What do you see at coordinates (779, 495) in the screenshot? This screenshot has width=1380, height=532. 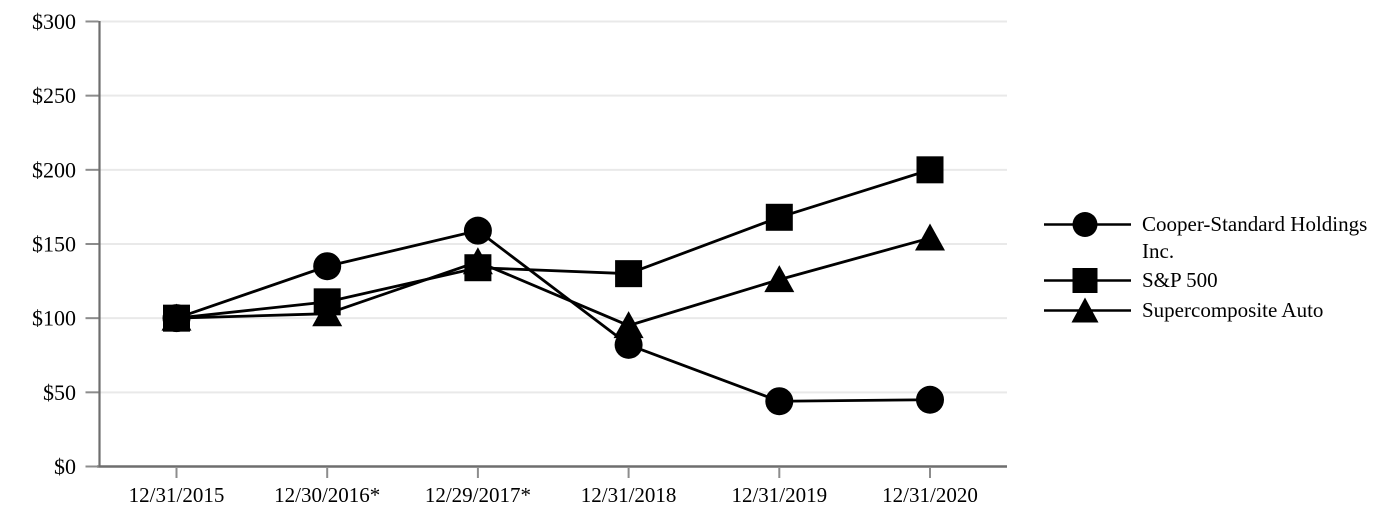 I see `x-axis-tick-label: 12/31/2019` at bounding box center [779, 495].